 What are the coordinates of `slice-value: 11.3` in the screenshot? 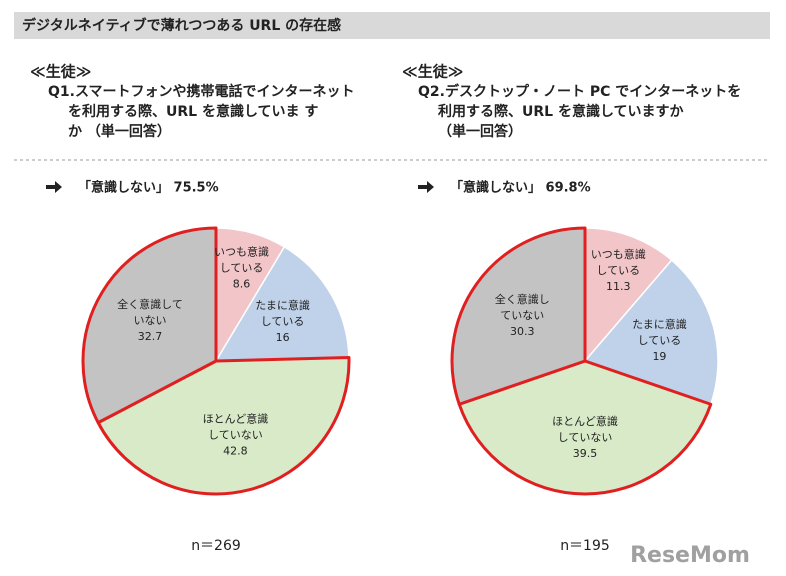 It's located at (618, 286).